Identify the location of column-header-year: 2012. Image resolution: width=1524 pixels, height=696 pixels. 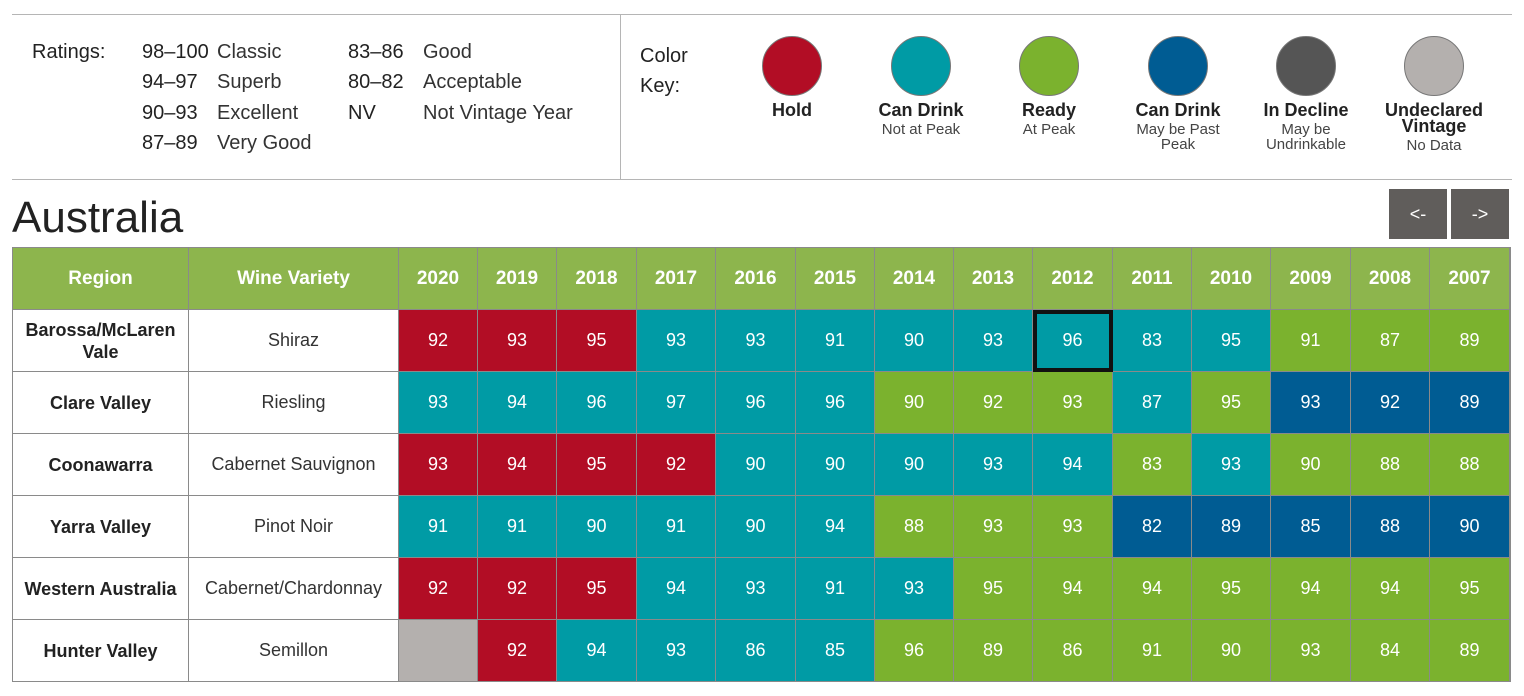
(1072, 278).